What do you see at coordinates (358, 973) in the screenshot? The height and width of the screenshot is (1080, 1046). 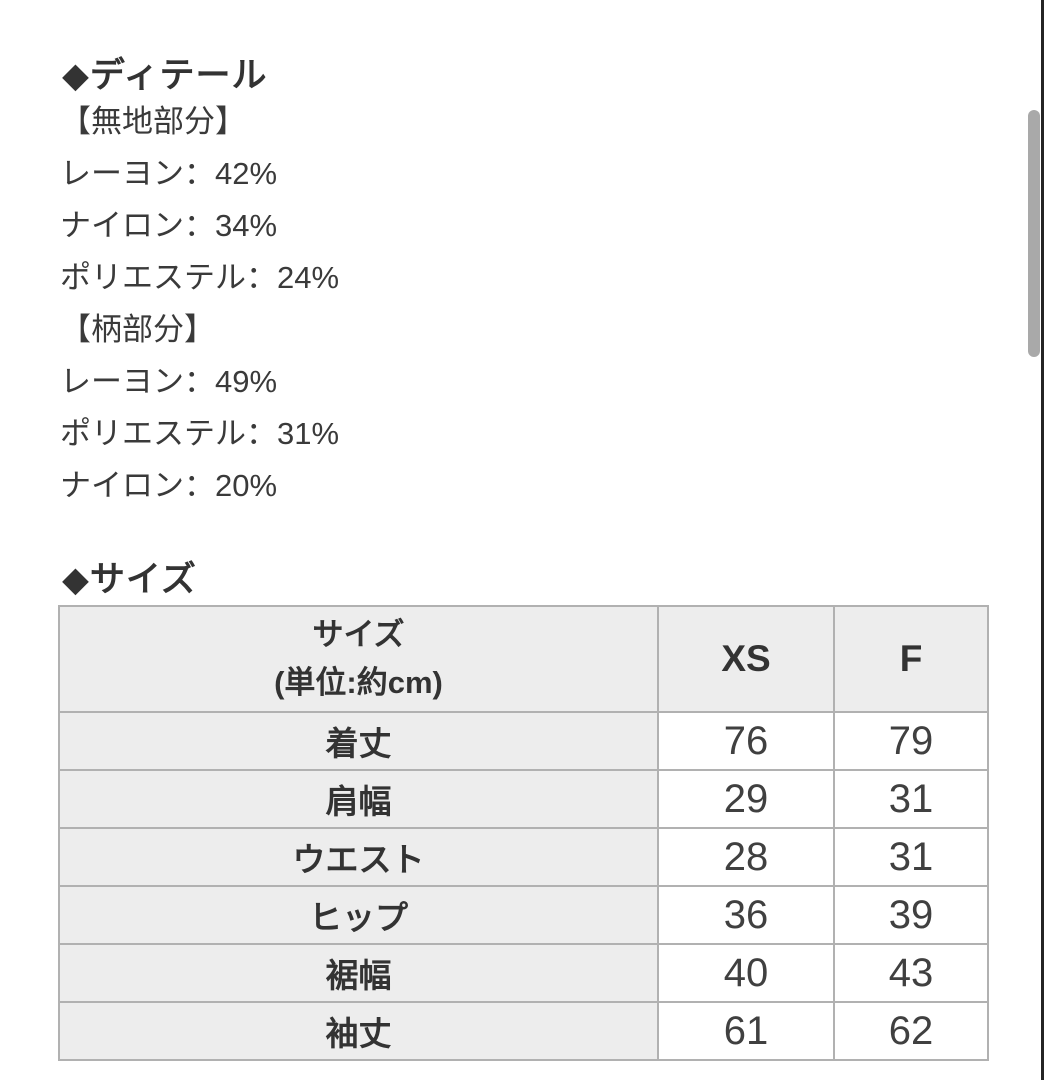 I see `row-label: 裾幅` at bounding box center [358, 973].